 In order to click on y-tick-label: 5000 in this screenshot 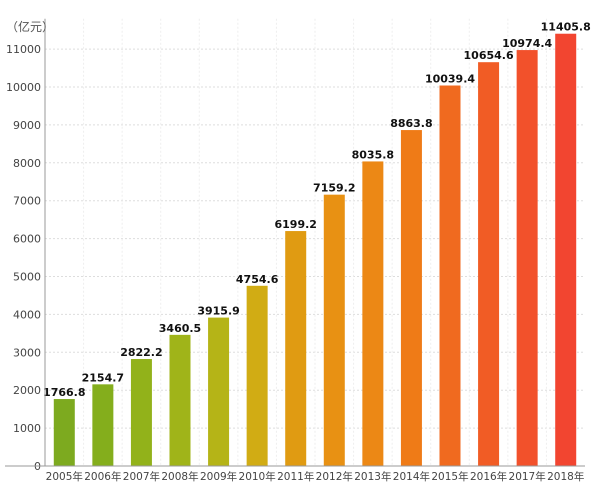, I will do `click(27, 277)`.